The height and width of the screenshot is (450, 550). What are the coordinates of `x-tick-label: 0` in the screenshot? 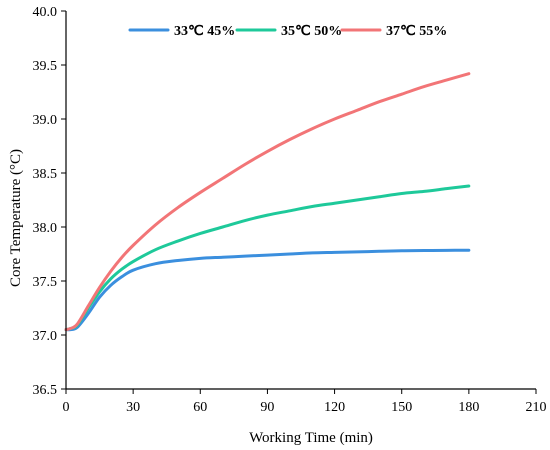 It's located at (66, 407).